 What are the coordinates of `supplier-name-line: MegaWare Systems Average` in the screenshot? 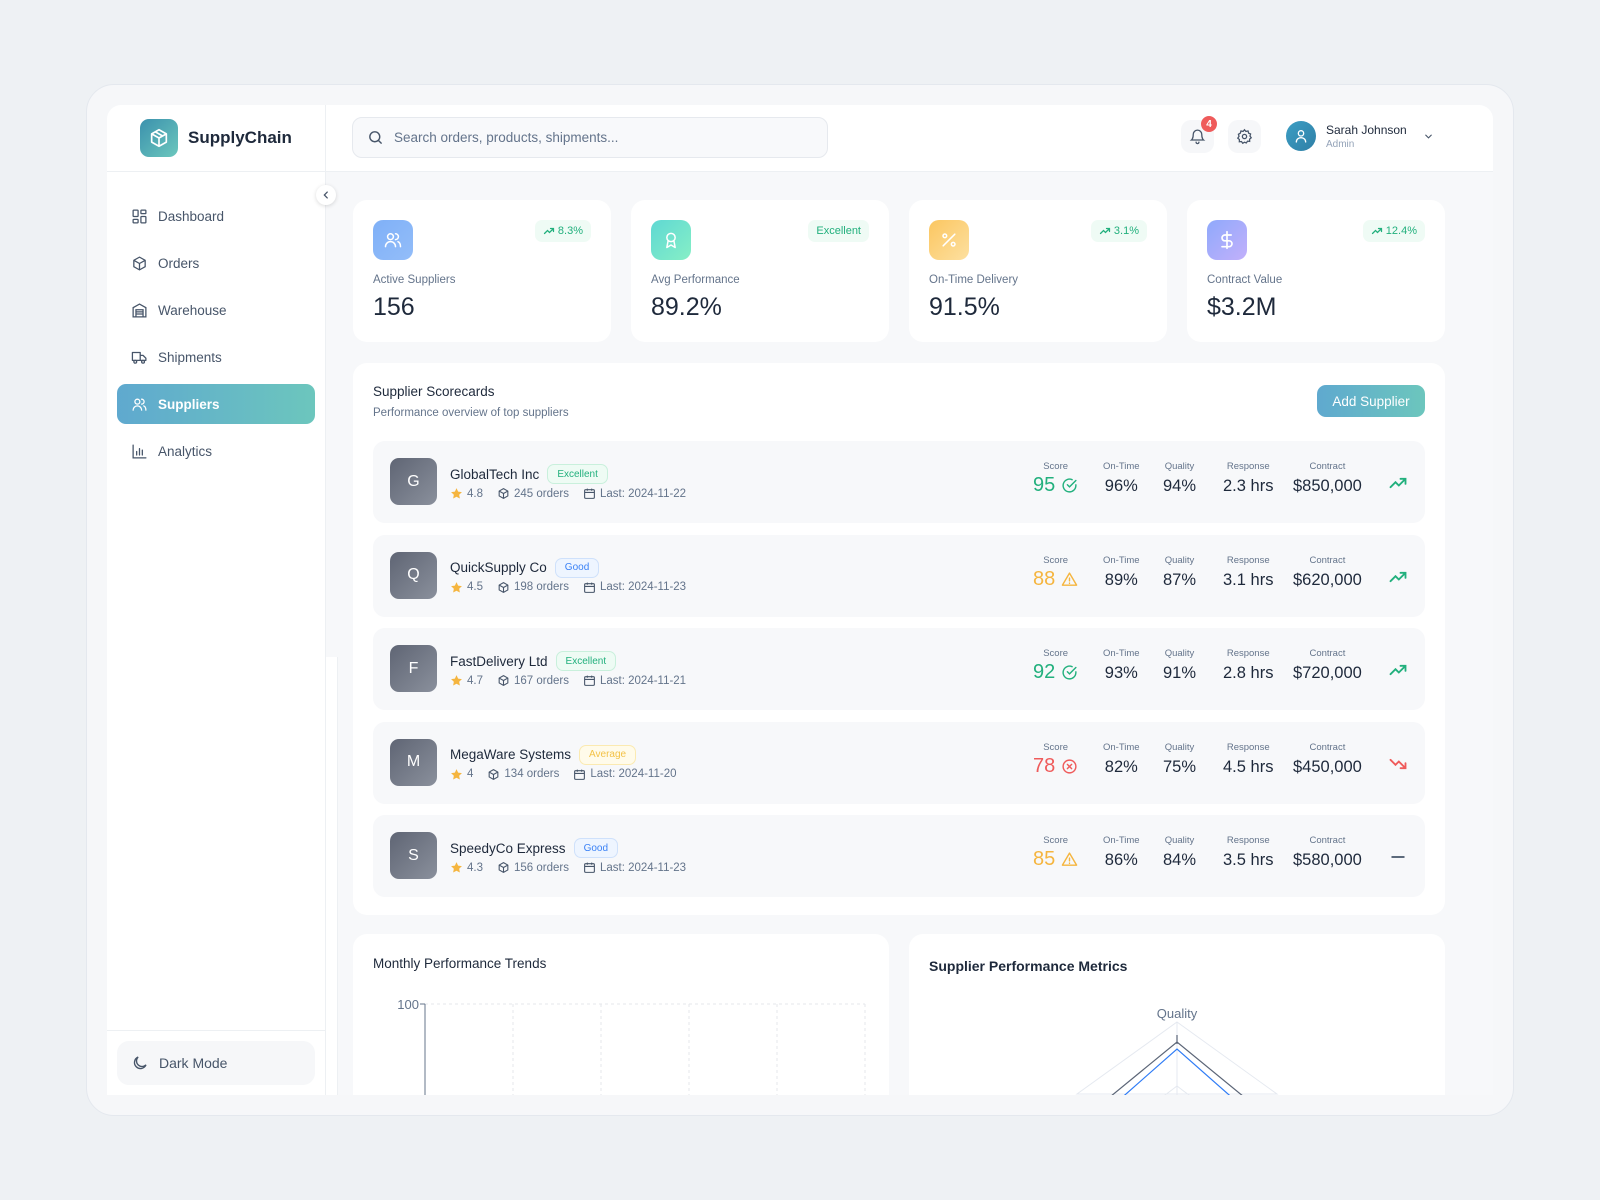 It's located at (543, 754).